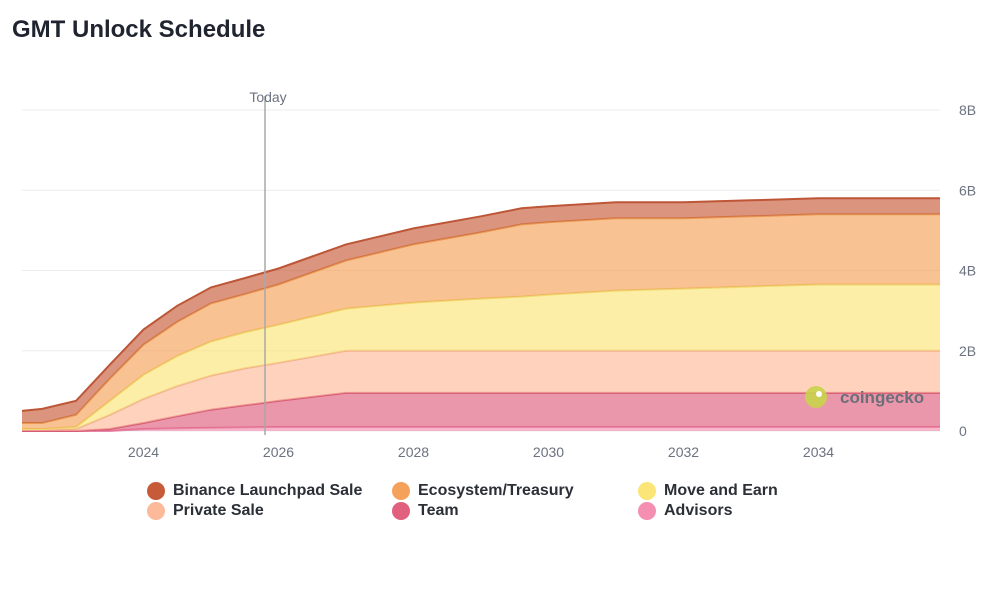 The width and height of the screenshot is (1000, 600). I want to click on legend-swatch-move-and-earn, so click(647, 491).